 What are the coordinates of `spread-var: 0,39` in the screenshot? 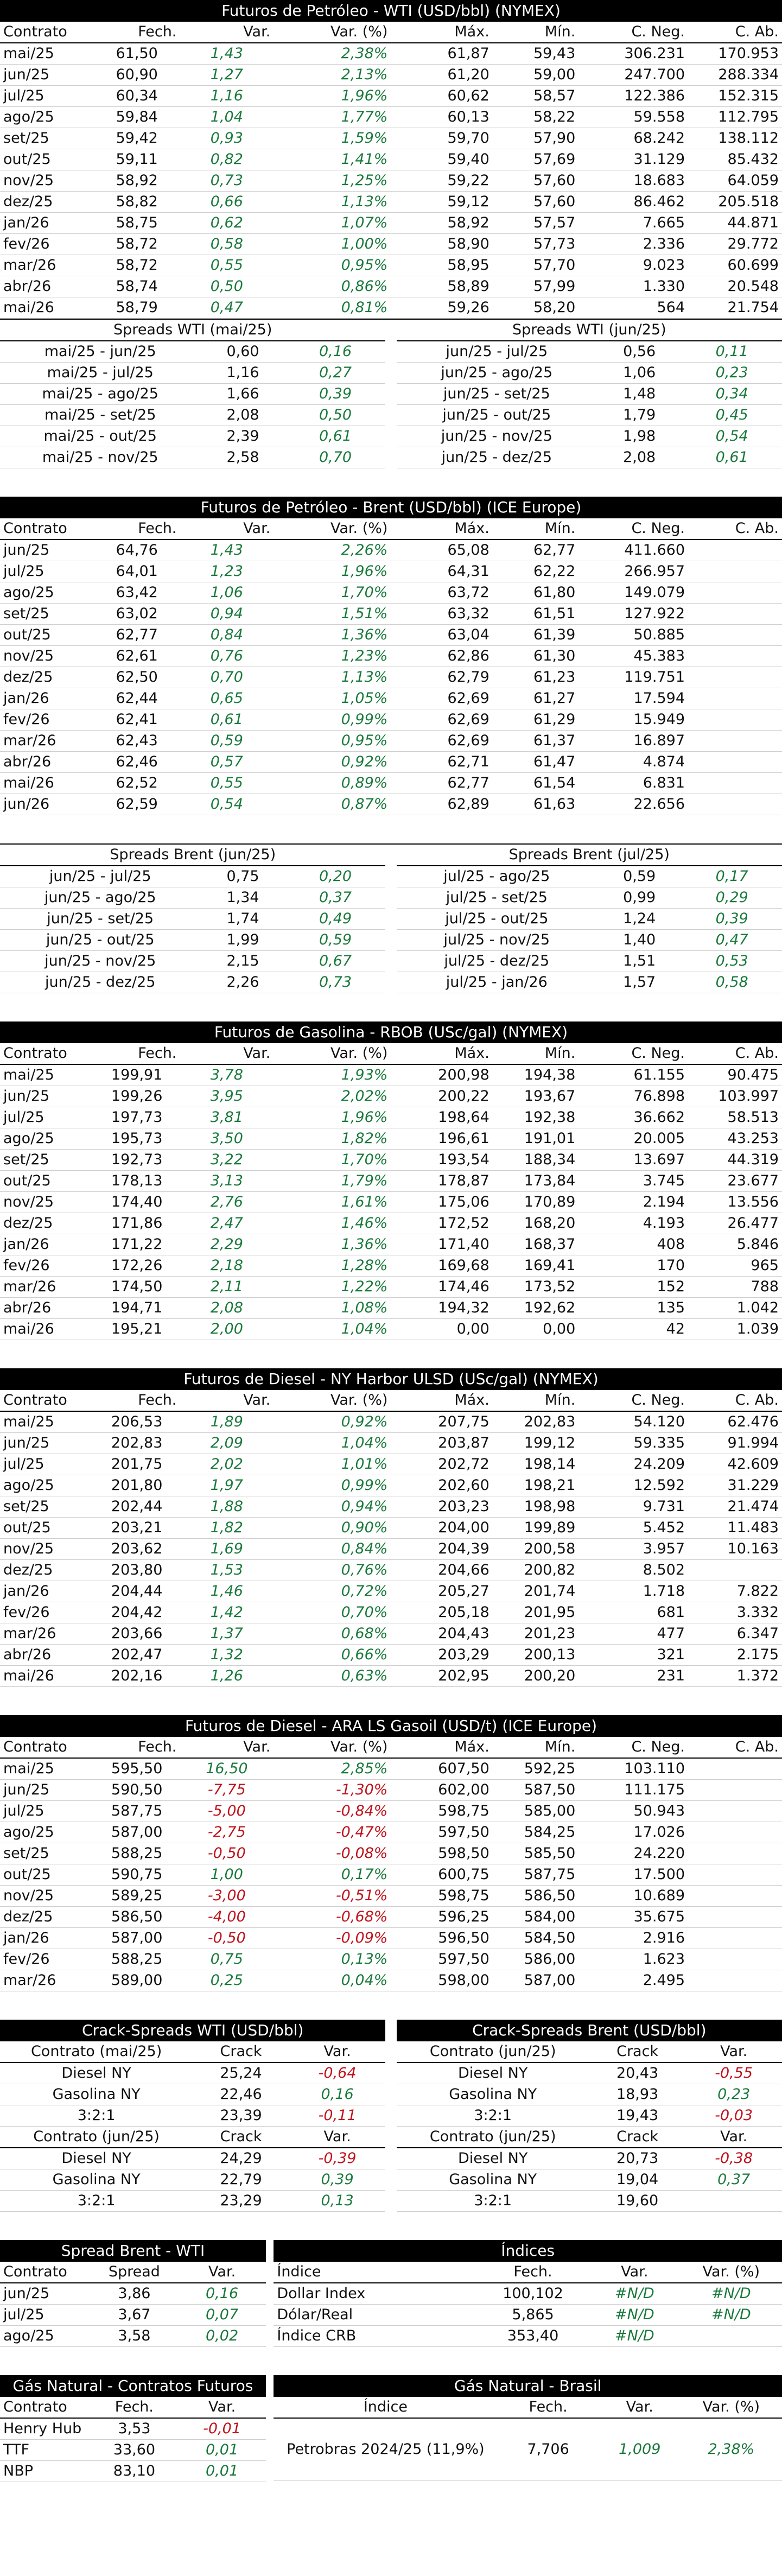 It's located at (335, 394).